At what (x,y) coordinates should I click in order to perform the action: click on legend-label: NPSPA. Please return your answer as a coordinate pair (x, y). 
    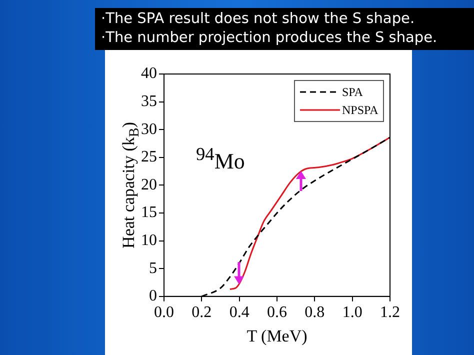
    Looking at the image, I should click on (360, 110).